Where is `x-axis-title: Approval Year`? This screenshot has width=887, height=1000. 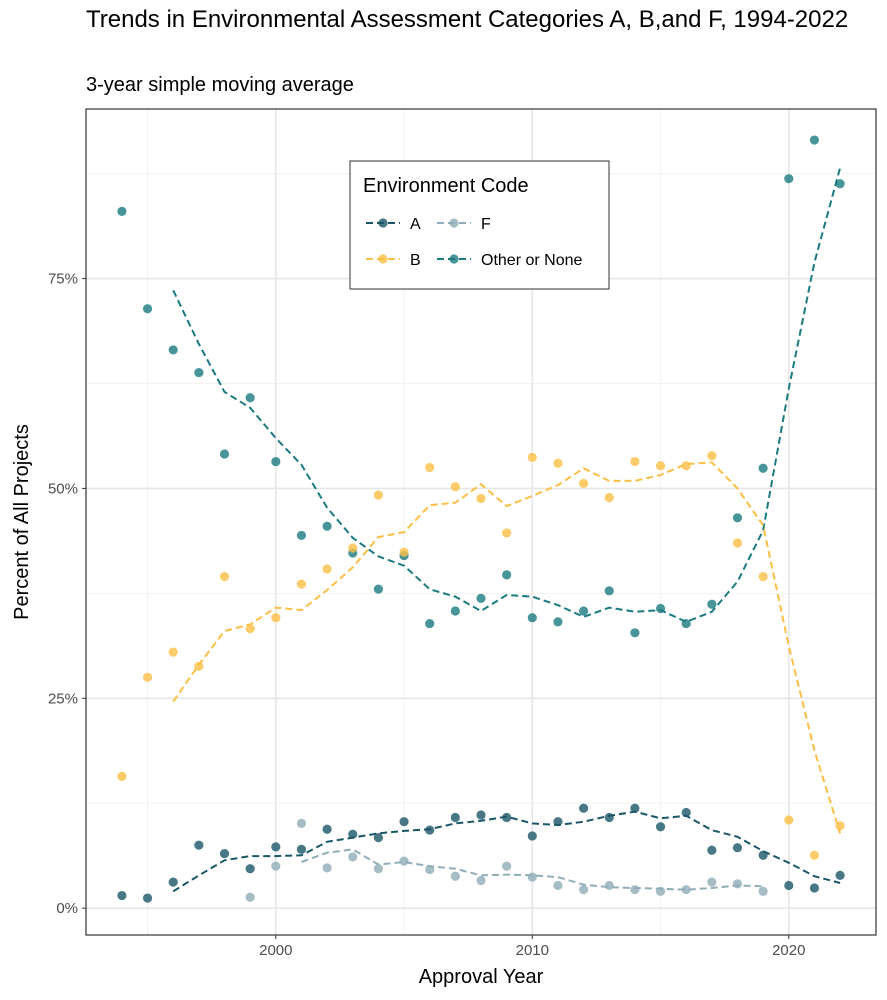
x-axis-title: Approval Year is located at coordinates (481, 977).